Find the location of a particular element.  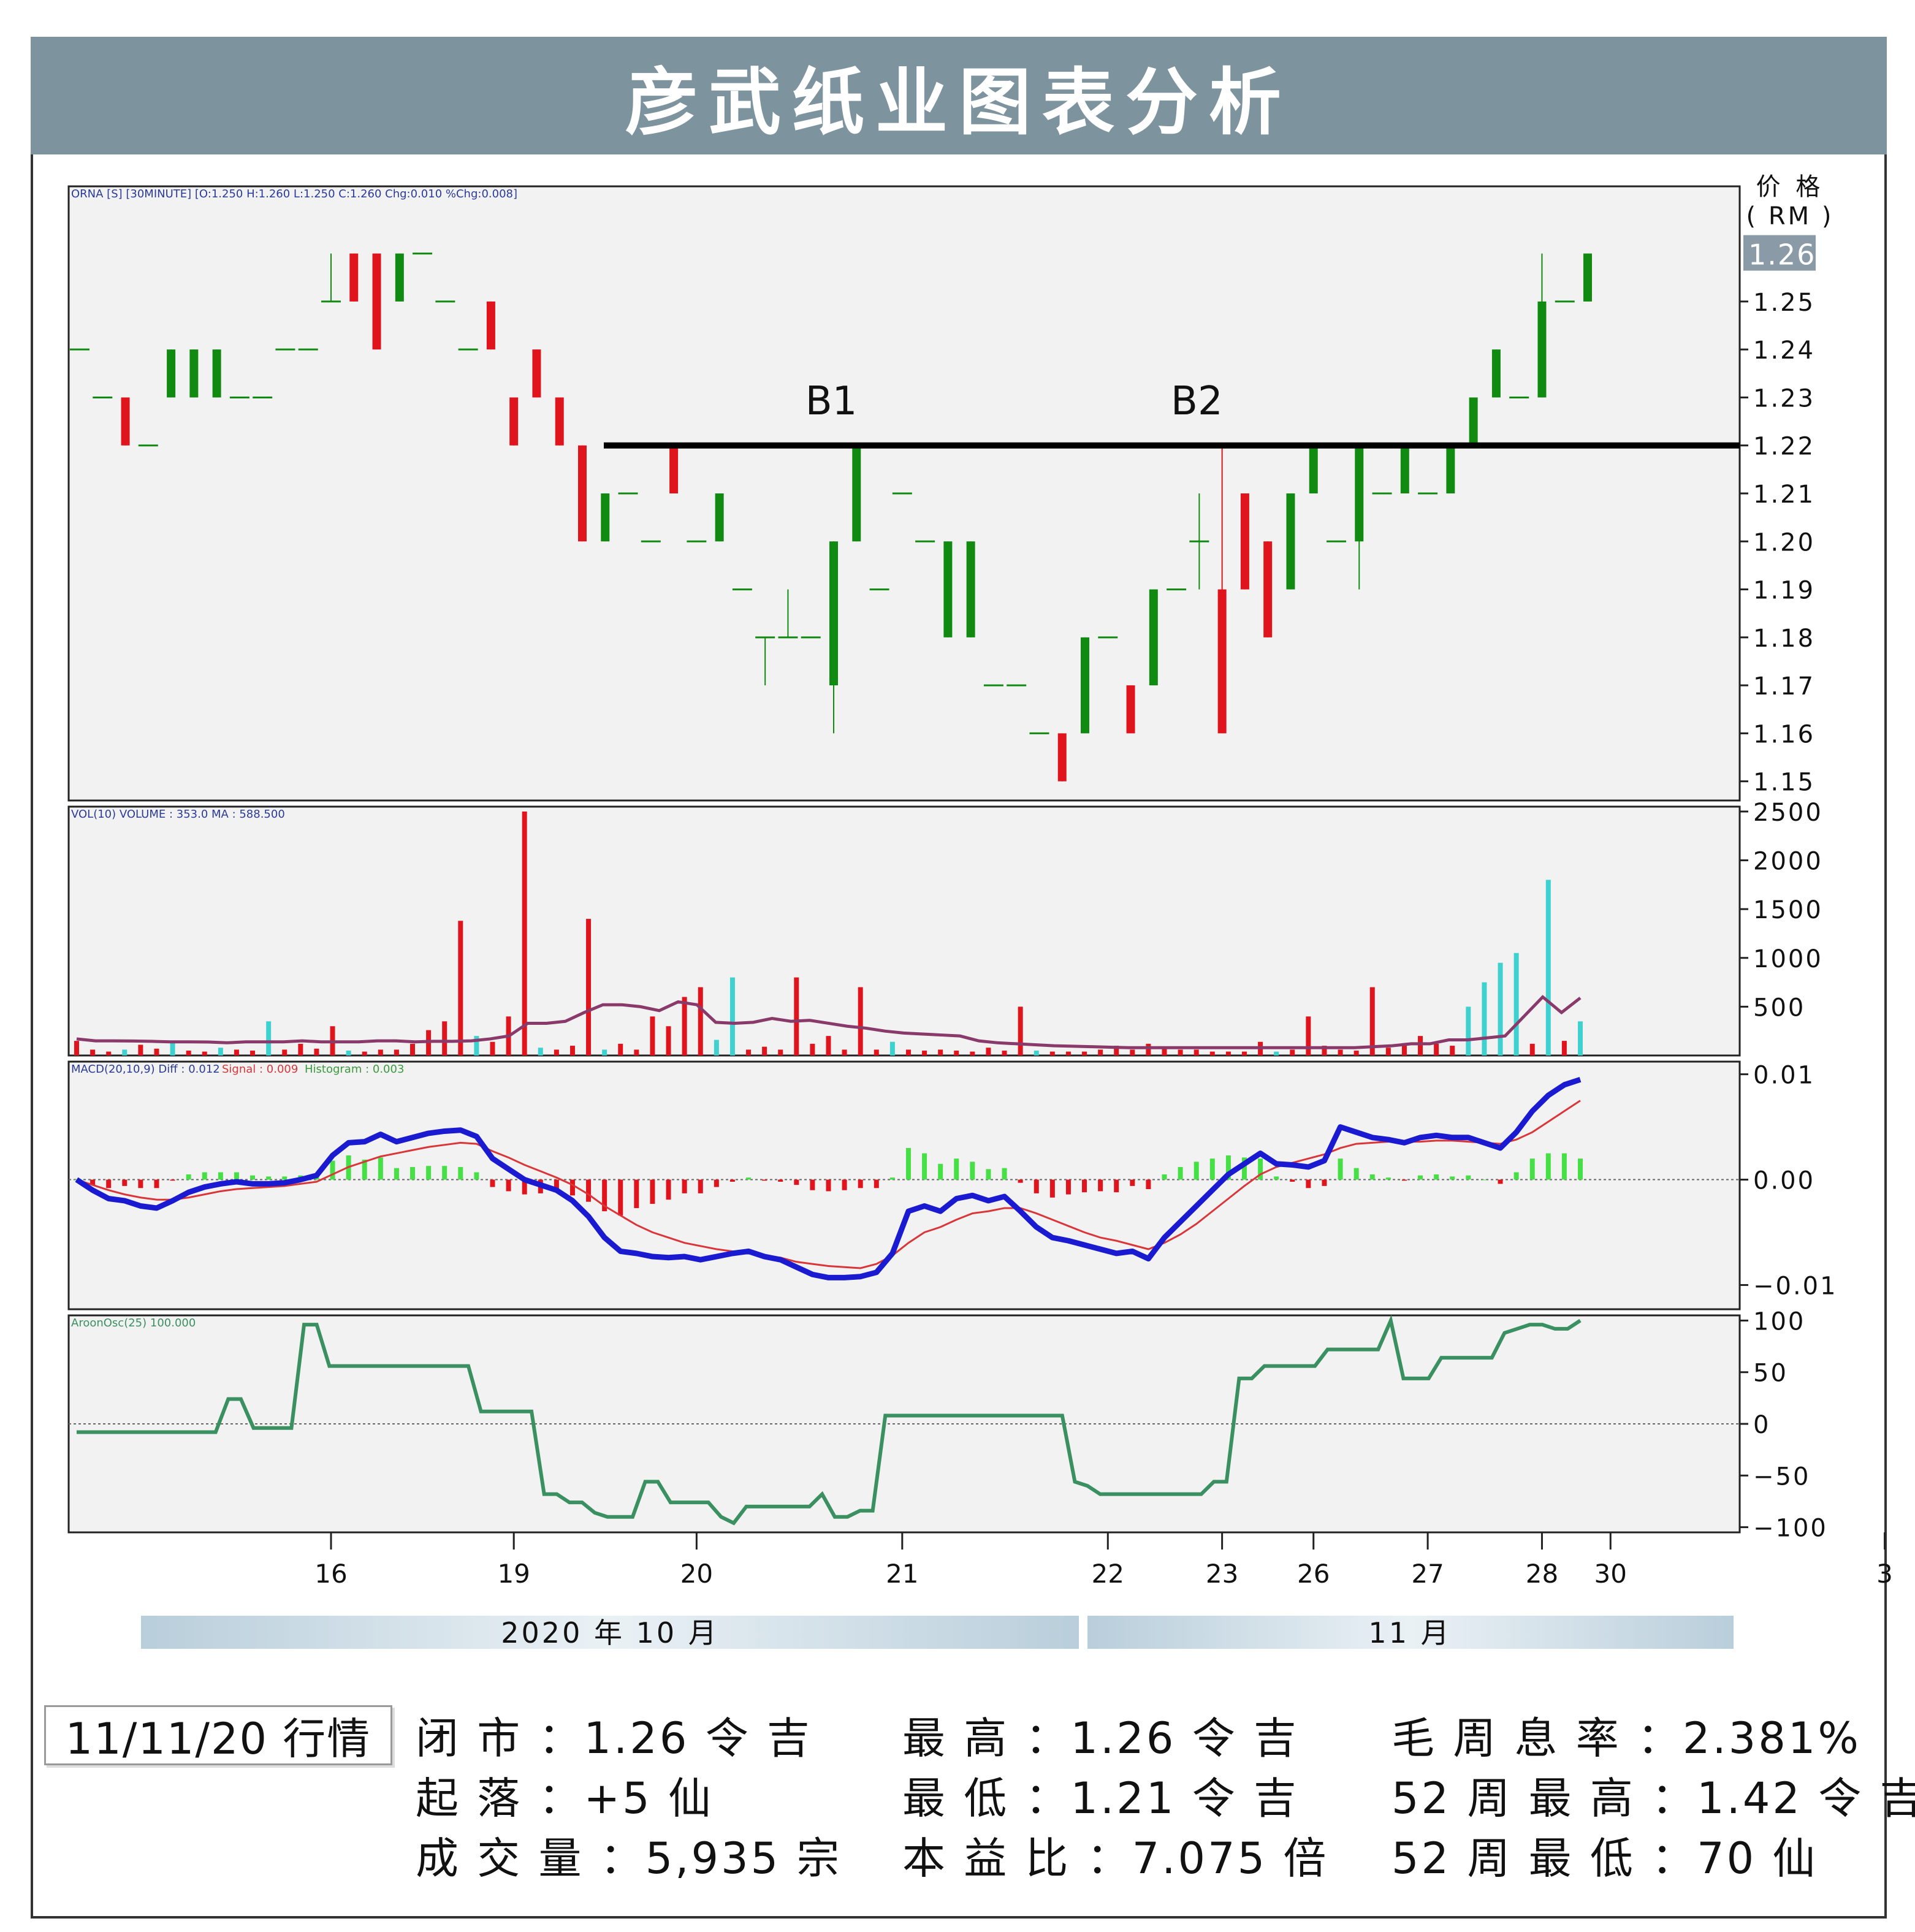

price-axis-tick-label: 1.17 is located at coordinates (1784, 687).